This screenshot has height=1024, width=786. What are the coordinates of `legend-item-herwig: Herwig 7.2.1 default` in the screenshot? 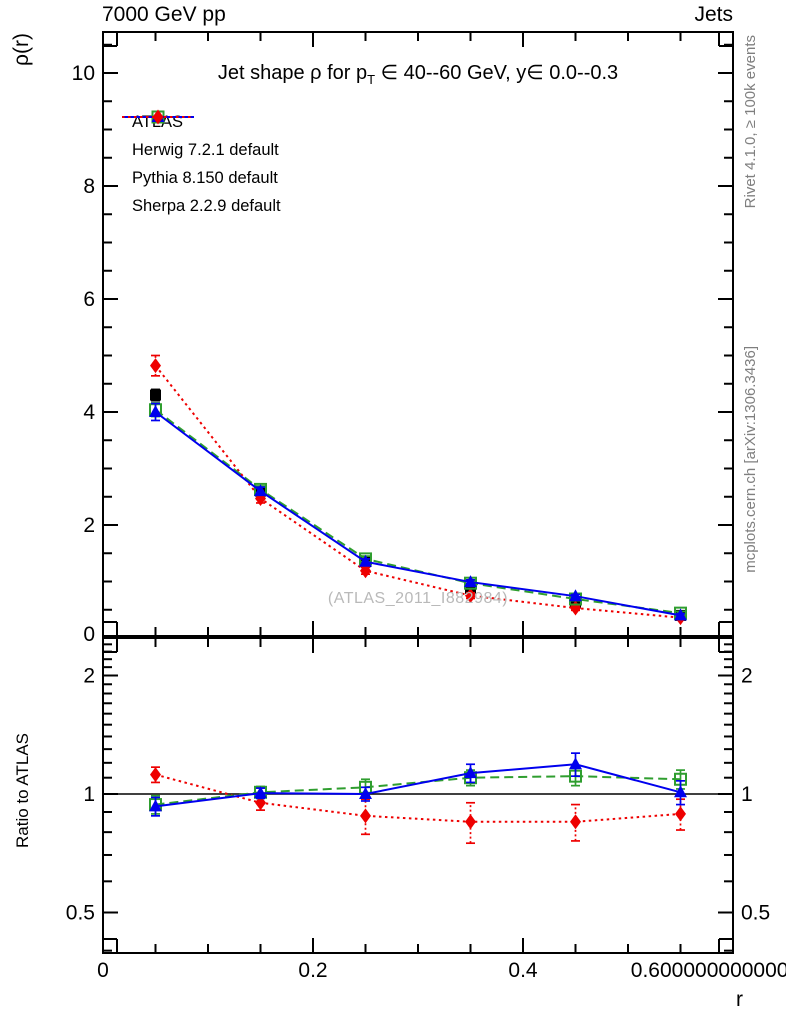 It's located at (200, 137).